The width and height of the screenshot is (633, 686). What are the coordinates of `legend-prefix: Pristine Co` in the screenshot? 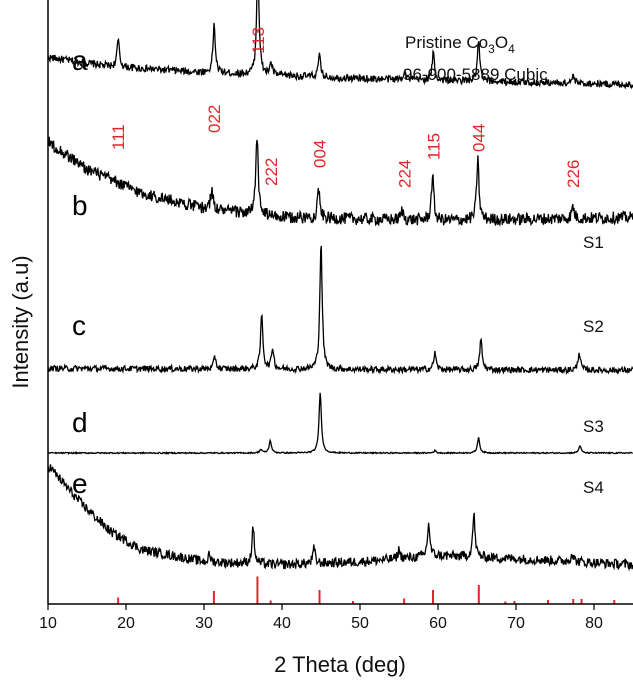 It's located at (446, 42).